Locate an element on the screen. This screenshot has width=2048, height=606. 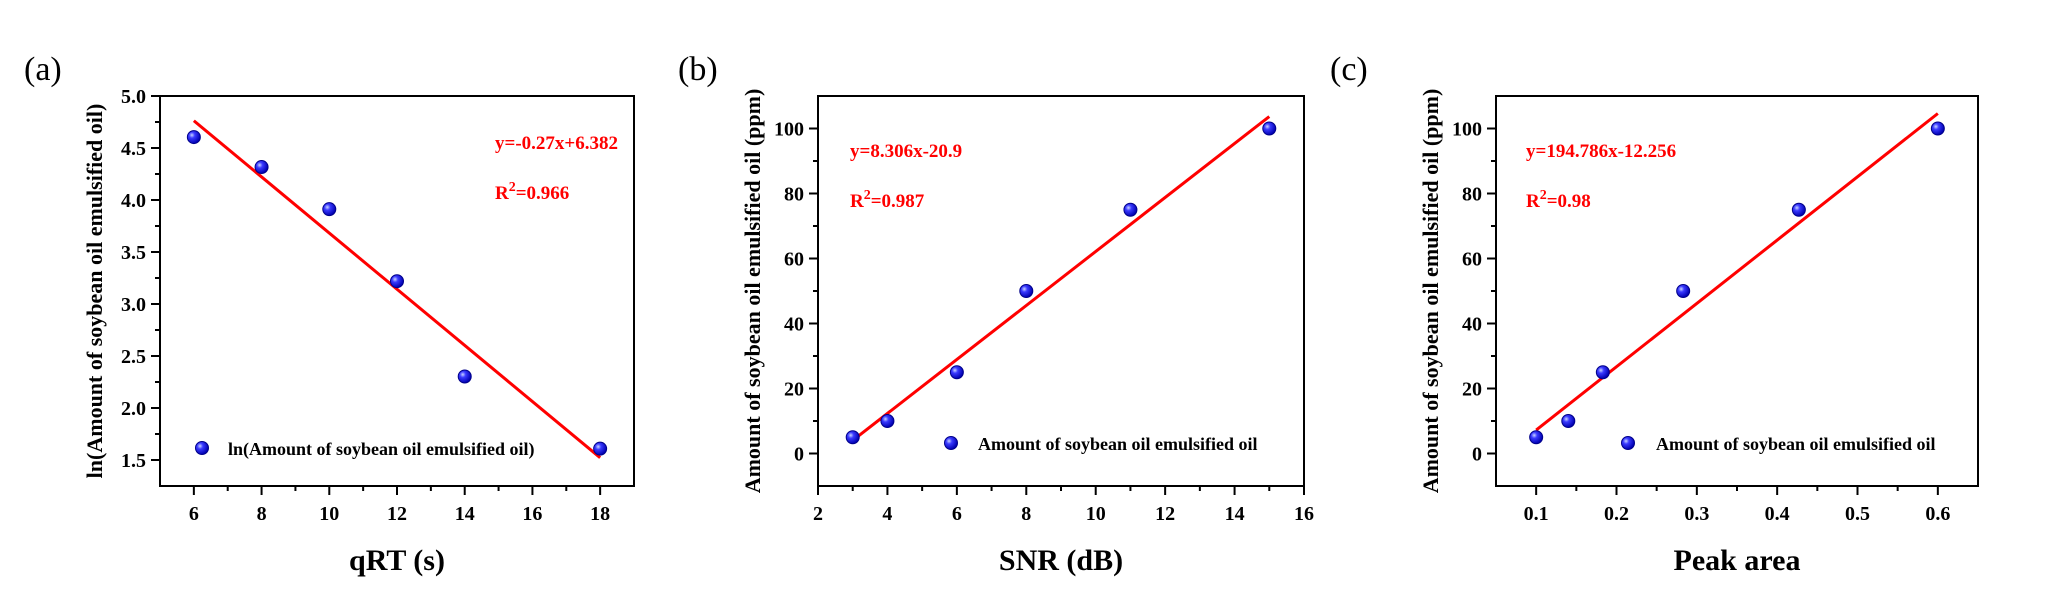
x-tick-label: 18 is located at coordinates (600, 514).